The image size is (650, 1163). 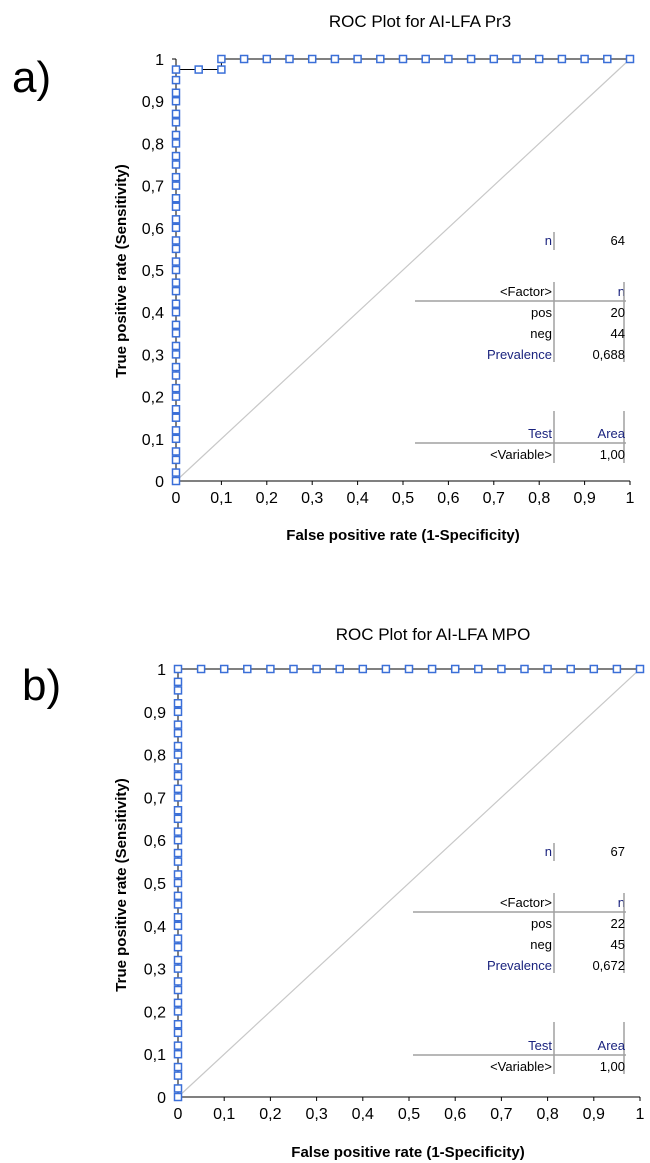 What do you see at coordinates (402, 535) in the screenshot?
I see `panel-a-xlabel: False positive rate (1-Specificity)` at bounding box center [402, 535].